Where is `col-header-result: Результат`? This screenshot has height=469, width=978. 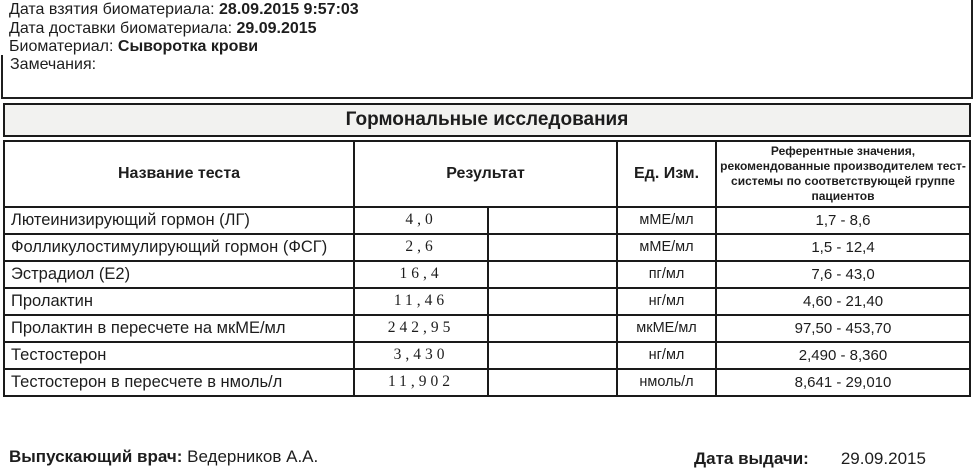 col-header-result: Результат is located at coordinates (485, 174).